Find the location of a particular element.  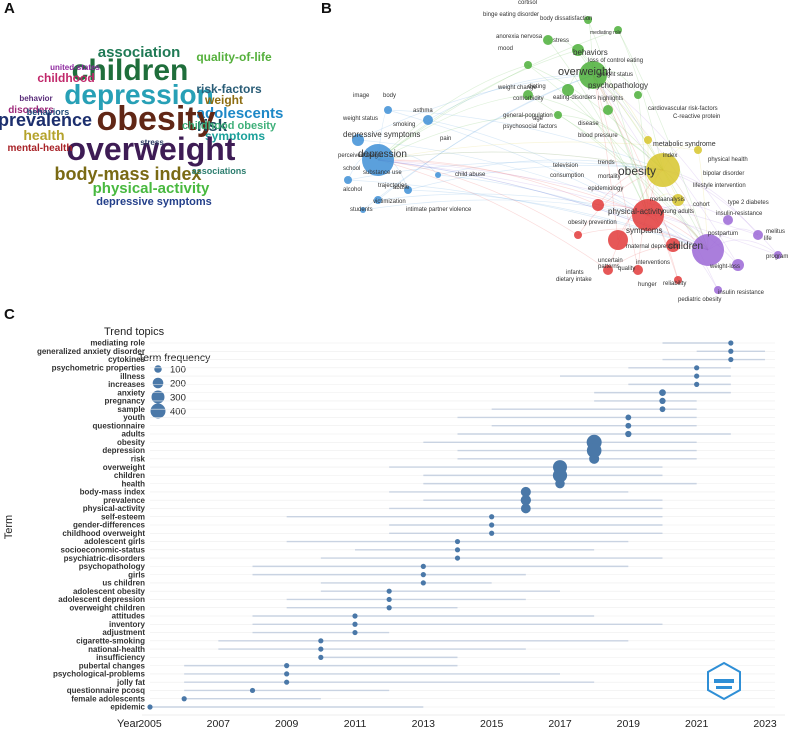

term-label: self-esteem is located at coordinates (123, 516).